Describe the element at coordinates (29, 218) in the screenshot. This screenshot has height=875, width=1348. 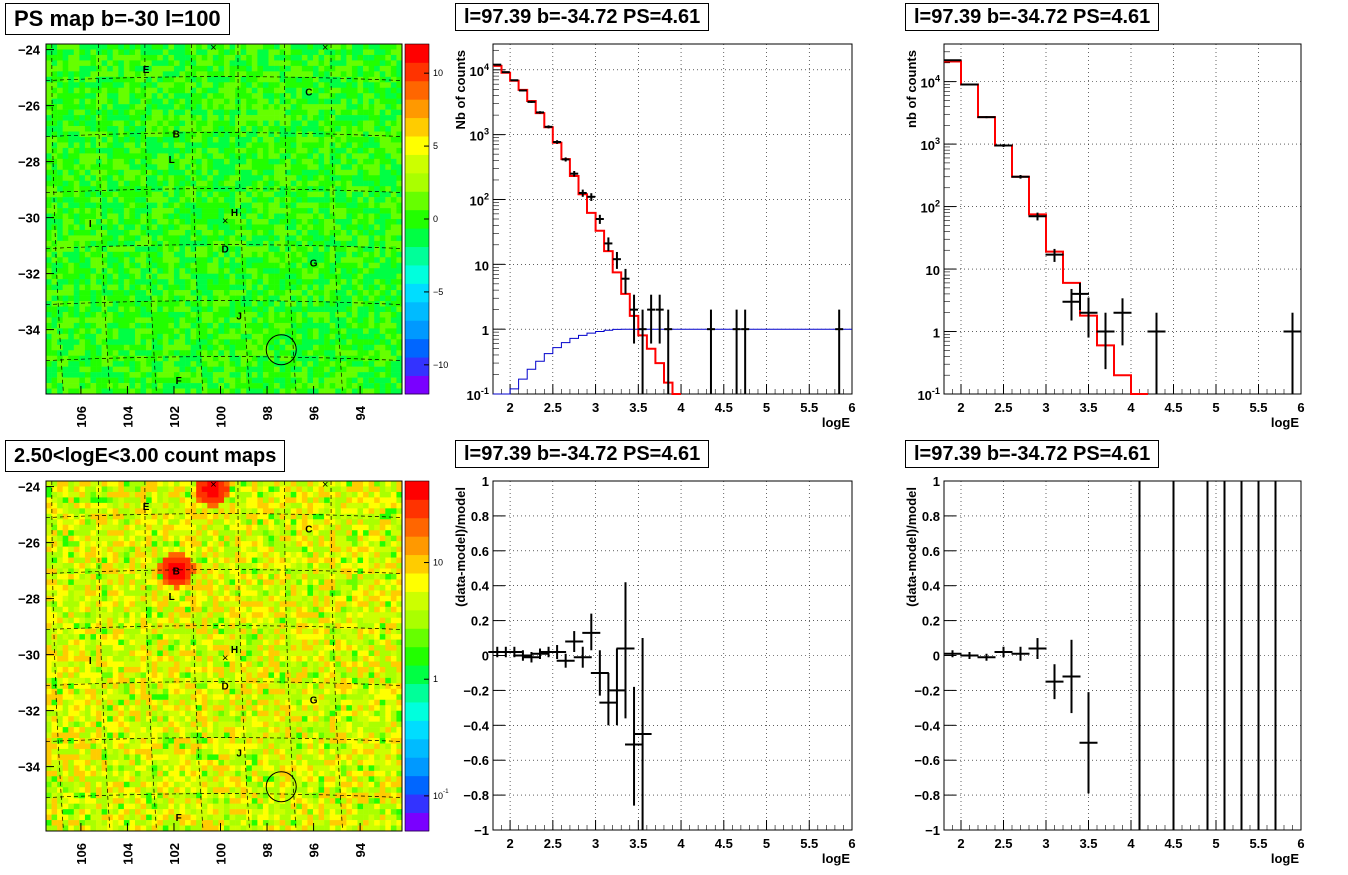
I see `map-y-tick-label: −30` at that location.